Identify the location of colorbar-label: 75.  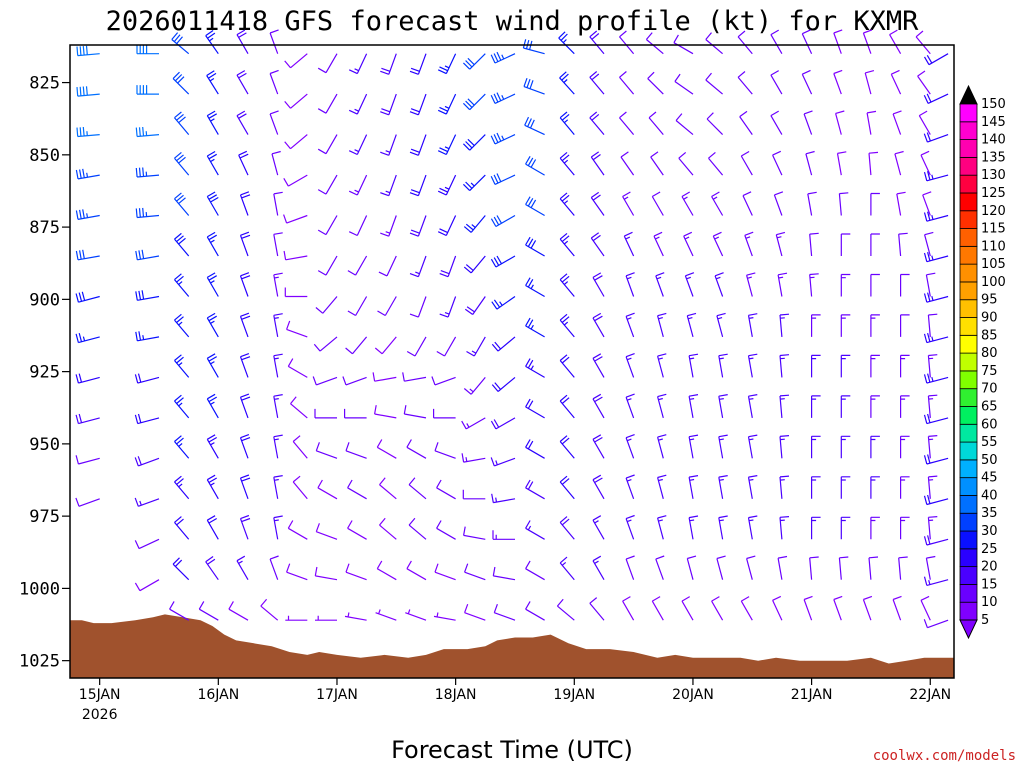
(989, 371).